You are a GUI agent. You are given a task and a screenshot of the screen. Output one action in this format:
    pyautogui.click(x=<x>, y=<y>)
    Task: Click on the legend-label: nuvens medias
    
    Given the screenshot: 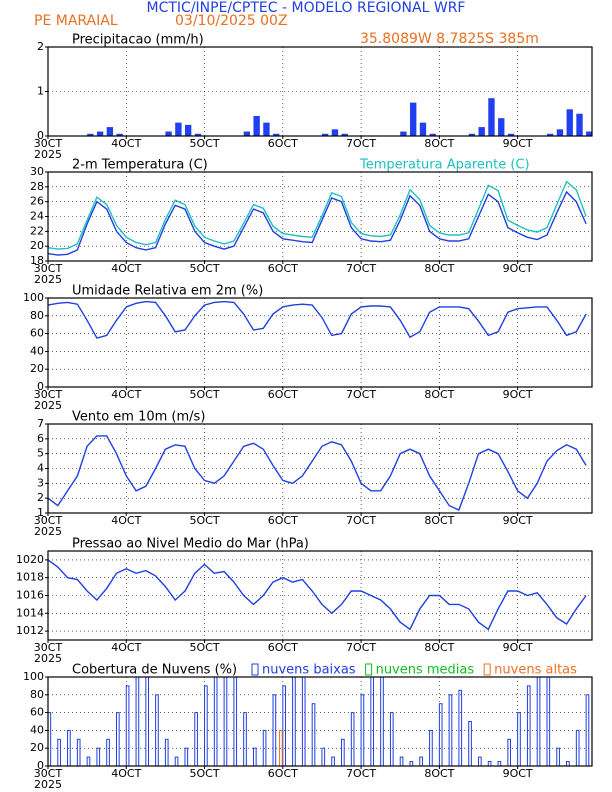 What is the action you would take?
    pyautogui.click(x=425, y=670)
    